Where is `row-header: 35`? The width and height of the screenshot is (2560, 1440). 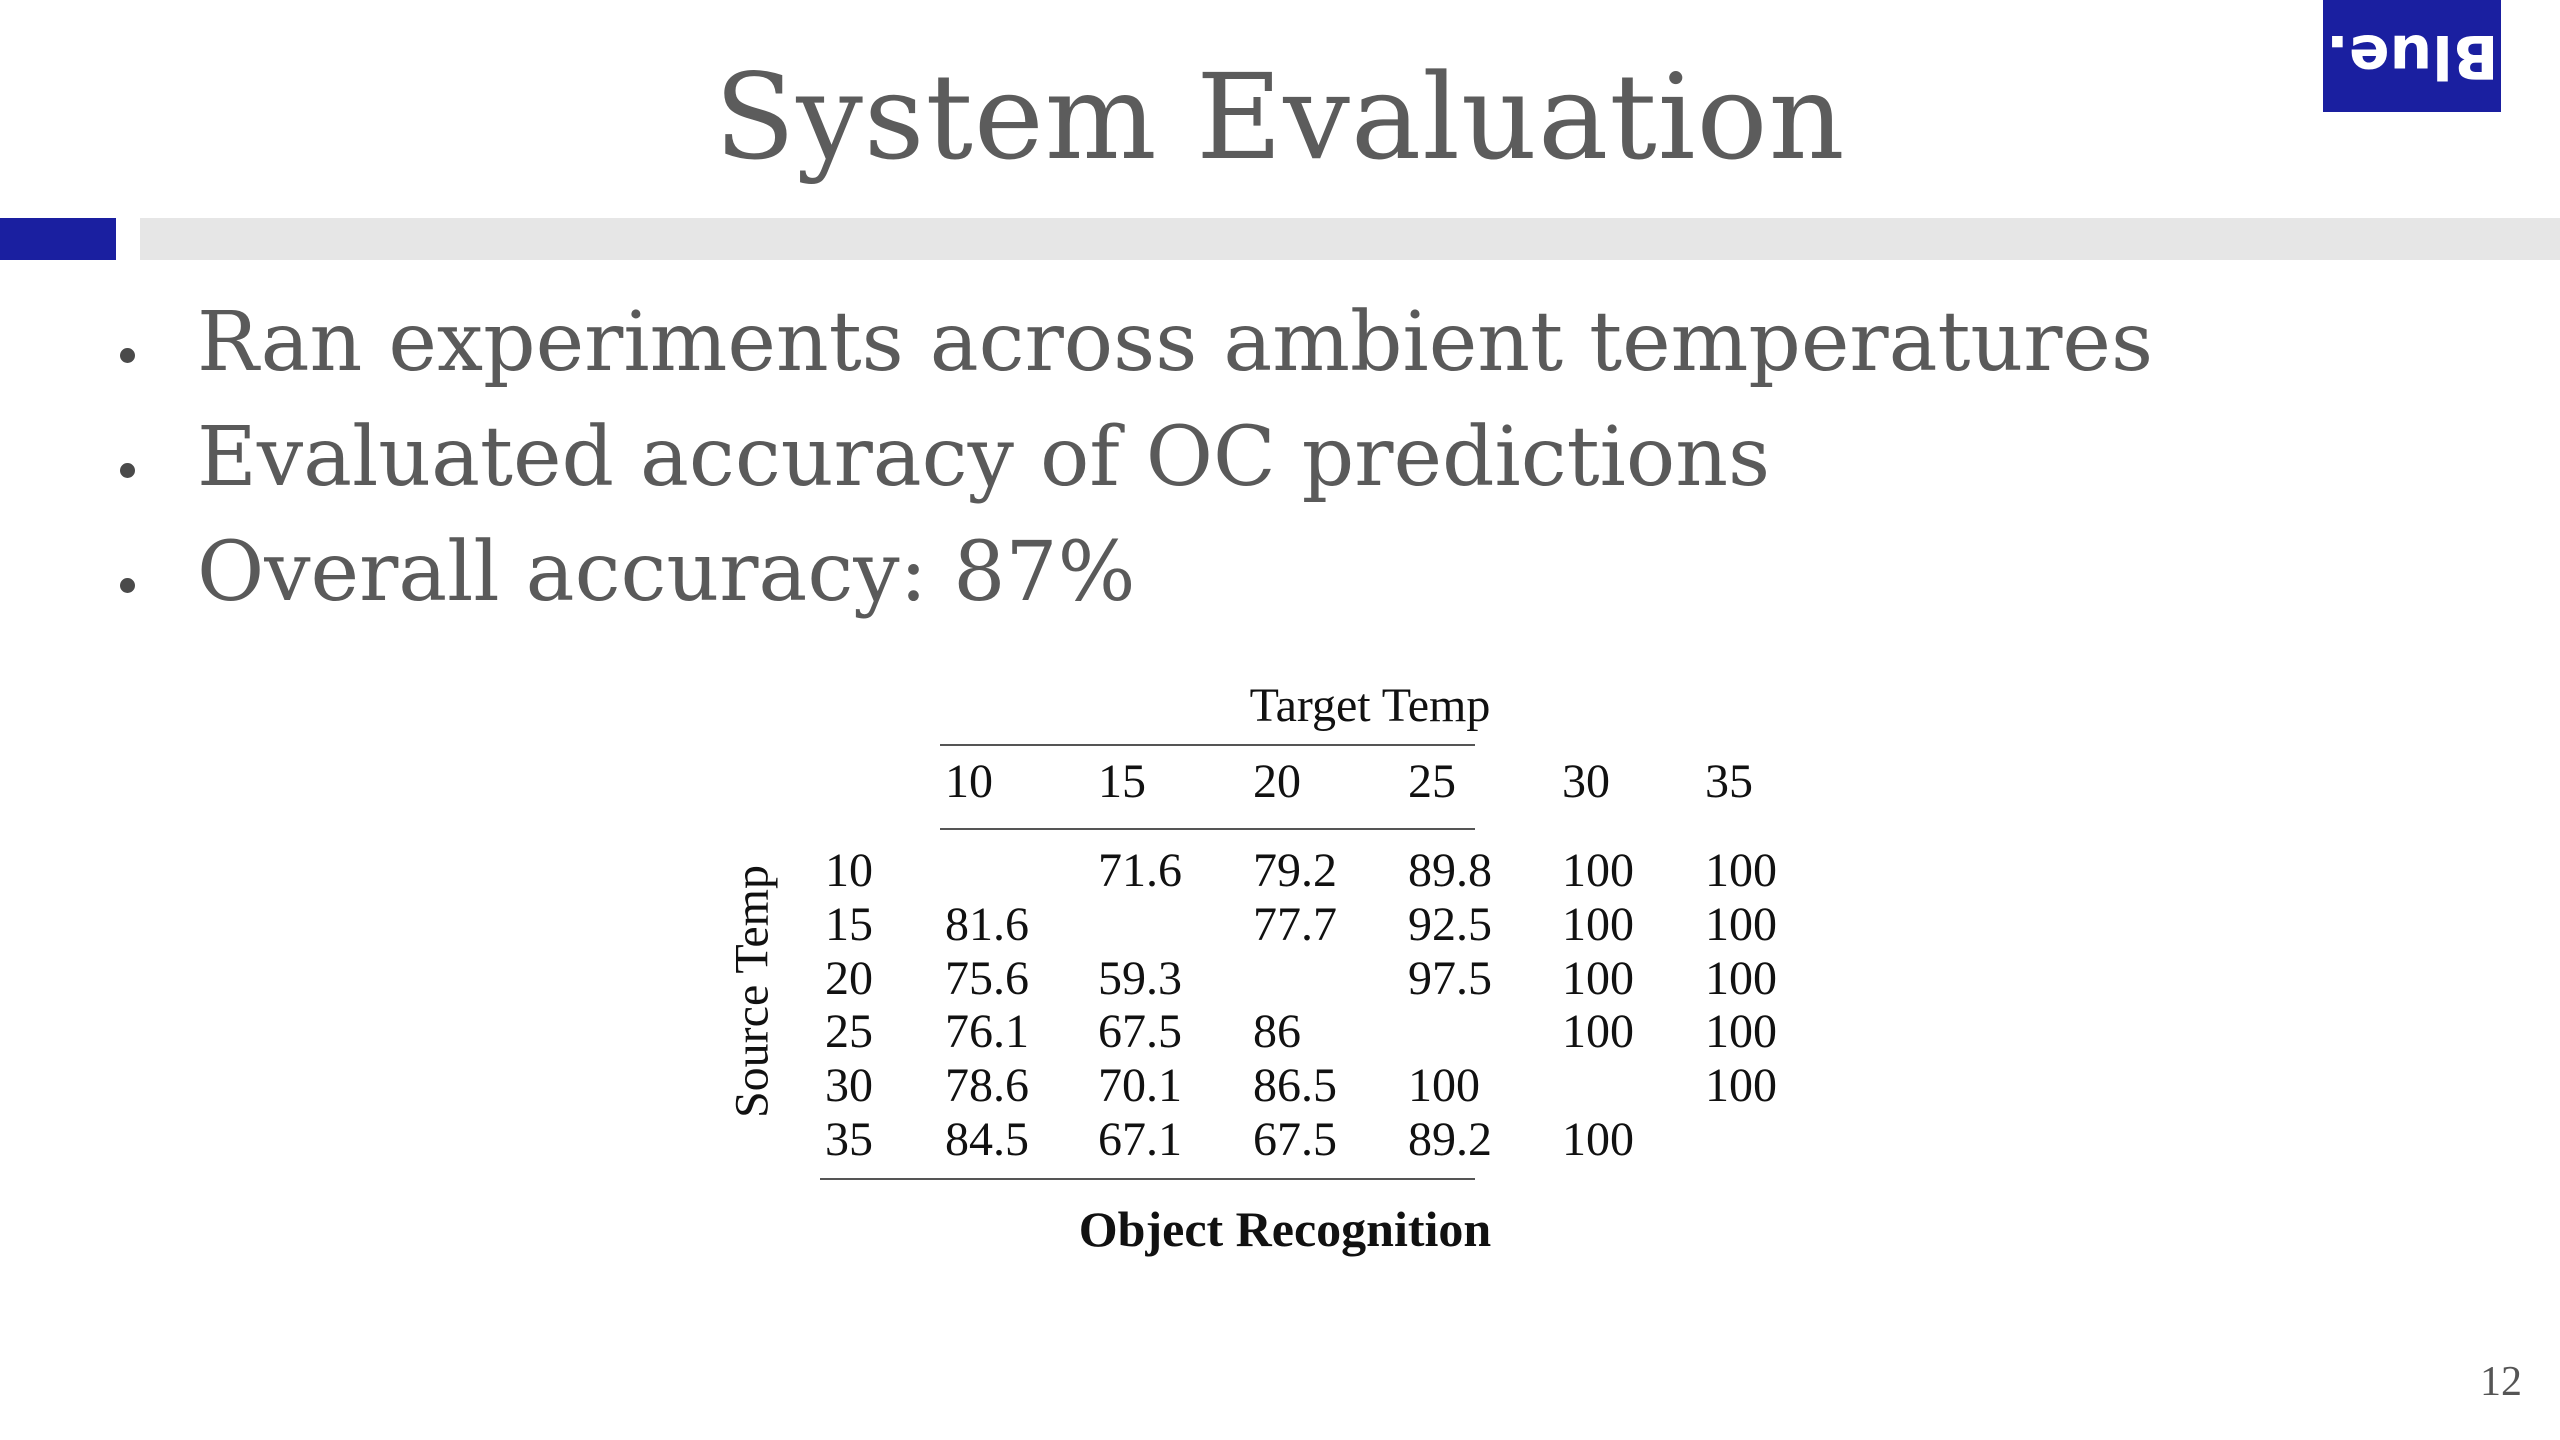
row-header: 35 is located at coordinates (849, 1139).